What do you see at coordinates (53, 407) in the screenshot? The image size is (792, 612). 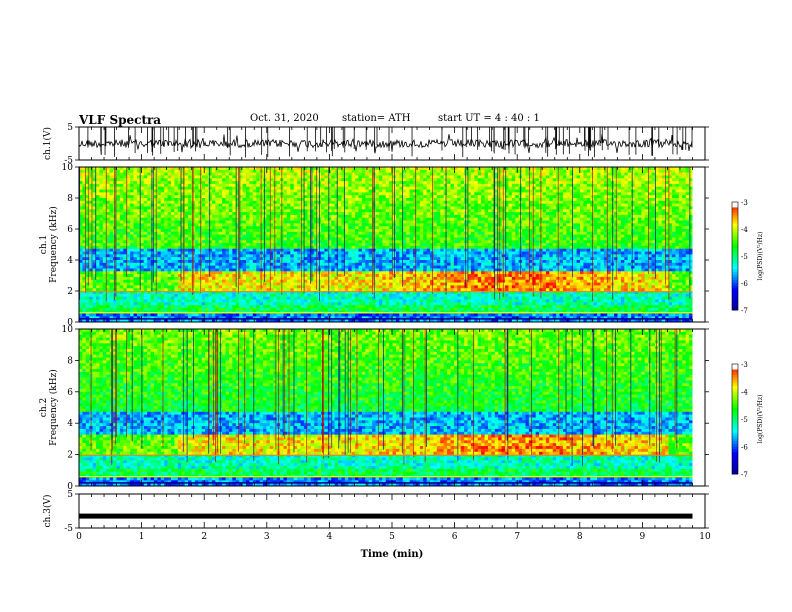 I see `ch2-freq-label: Frequency (kHz)` at bounding box center [53, 407].